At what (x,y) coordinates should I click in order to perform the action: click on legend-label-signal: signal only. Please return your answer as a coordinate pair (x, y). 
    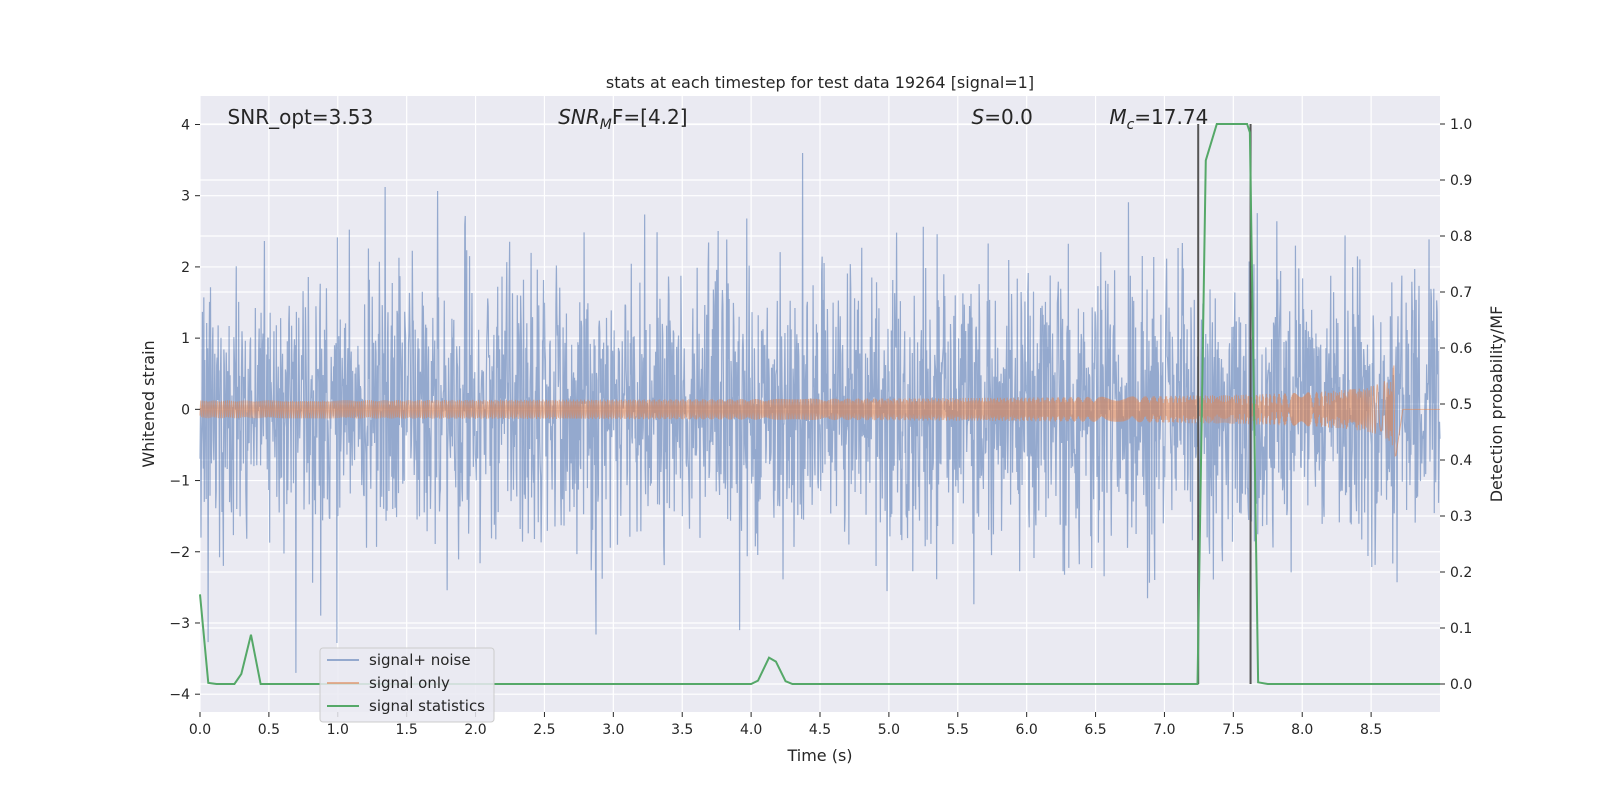
    Looking at the image, I should click on (409, 683).